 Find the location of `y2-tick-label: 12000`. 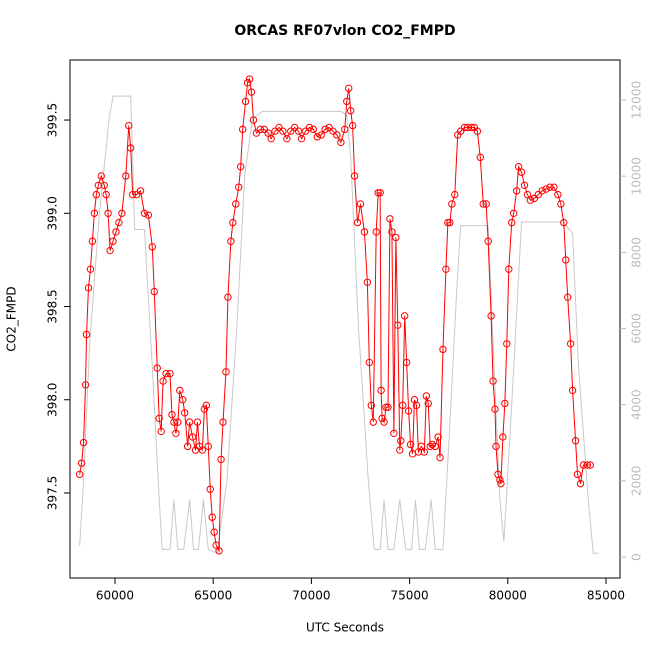

y2-tick-label: 12000 is located at coordinates (637, 100).